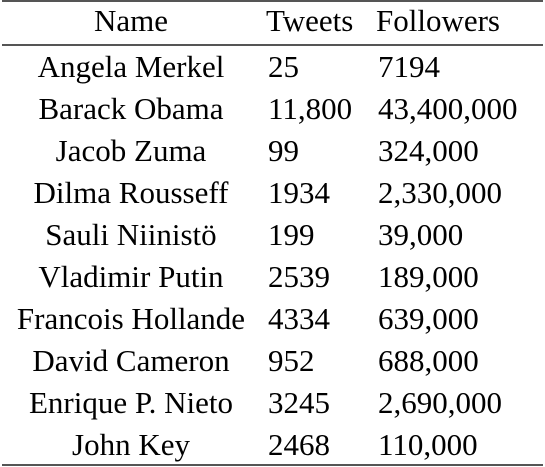 The width and height of the screenshot is (545, 467). Describe the element at coordinates (428, 444) in the screenshot. I see `cell-followers: 110,000` at that location.